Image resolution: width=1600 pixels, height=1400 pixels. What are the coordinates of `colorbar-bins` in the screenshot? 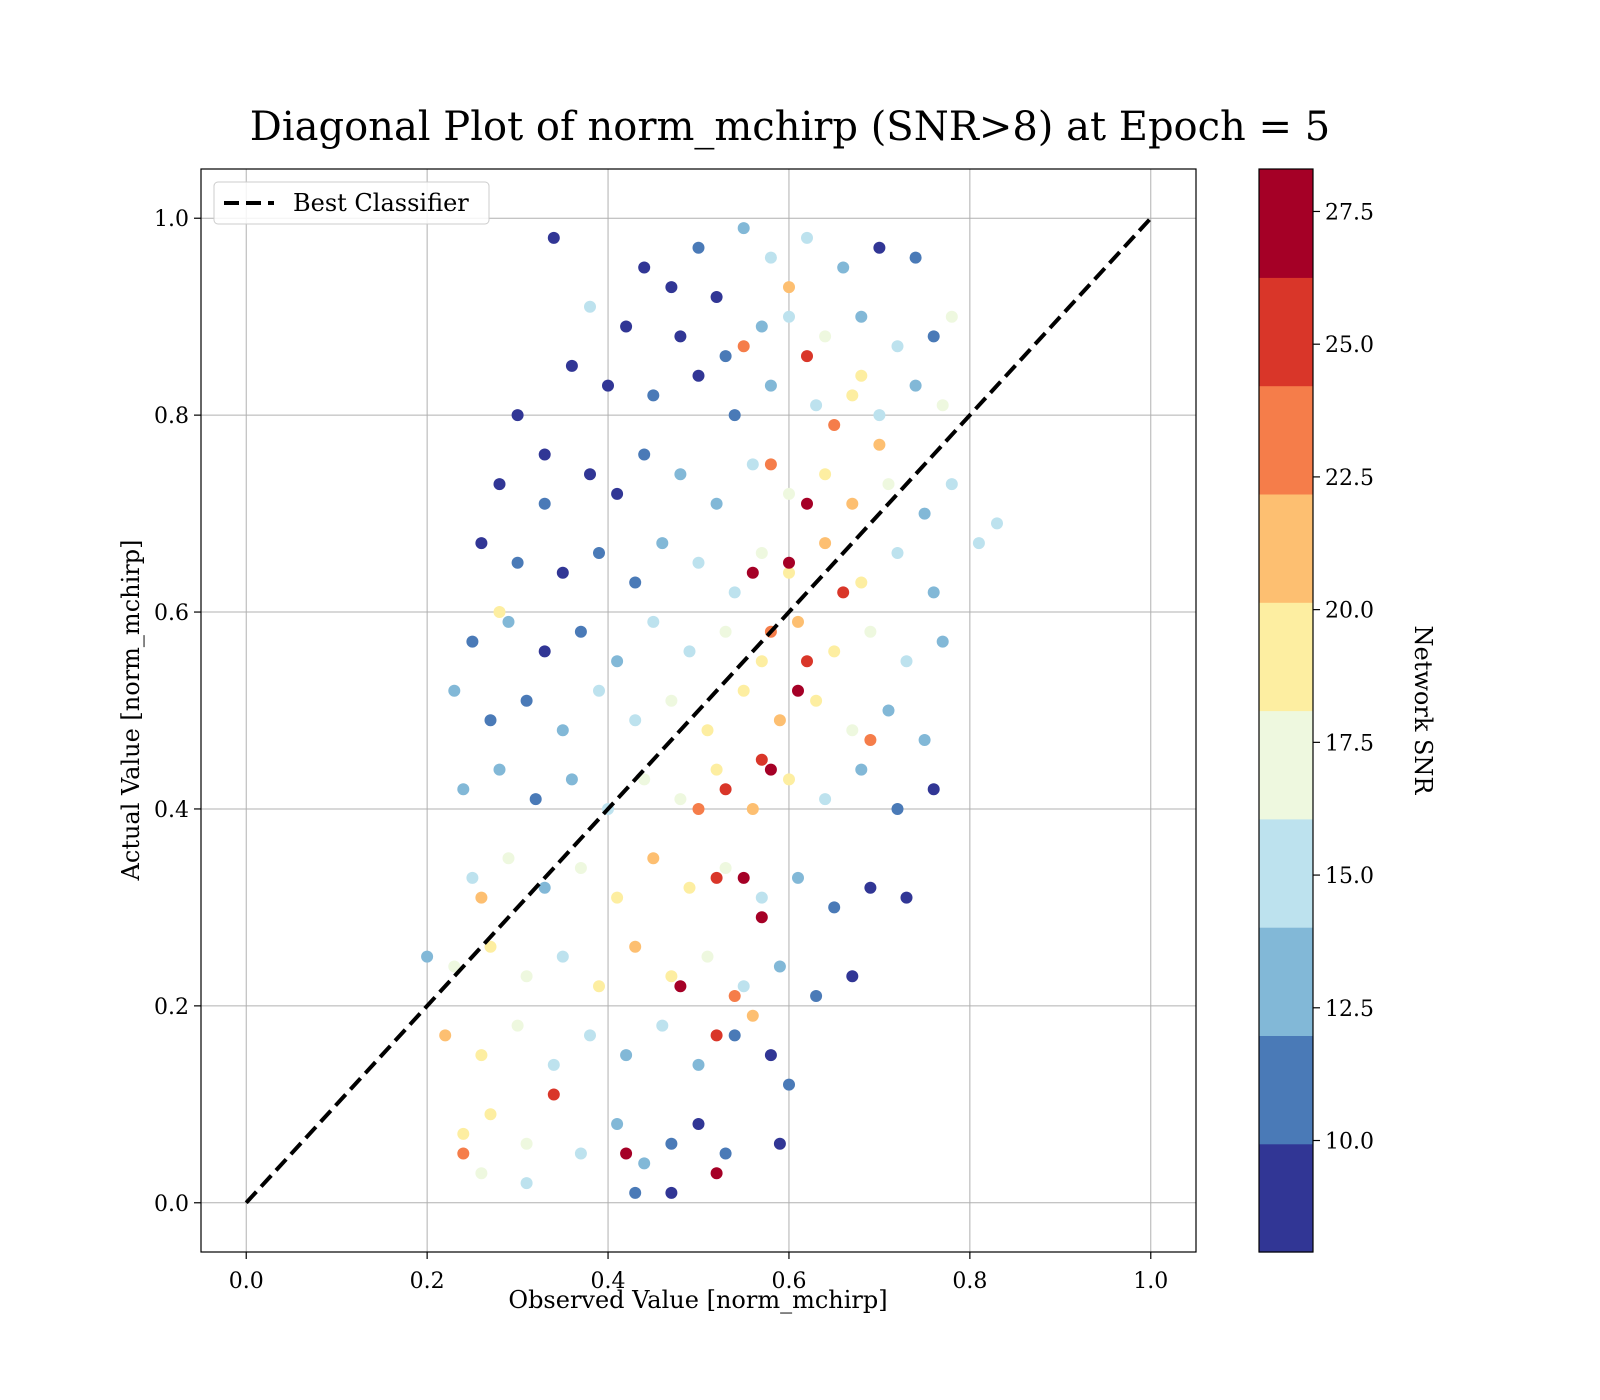 It's located at (1286, 711).